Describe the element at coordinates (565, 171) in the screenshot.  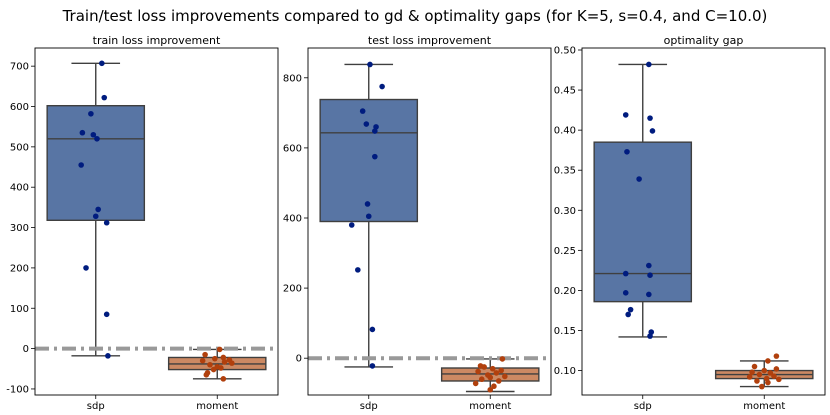
I see `y-tick-label: 0.35` at that location.